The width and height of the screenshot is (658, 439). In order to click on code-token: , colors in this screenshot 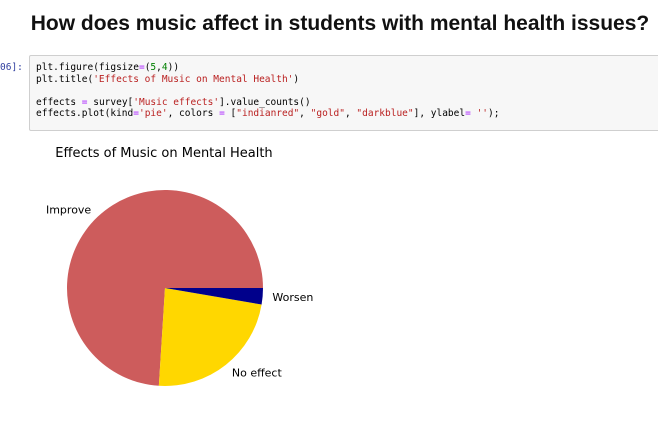, I will do `click(193, 113)`.